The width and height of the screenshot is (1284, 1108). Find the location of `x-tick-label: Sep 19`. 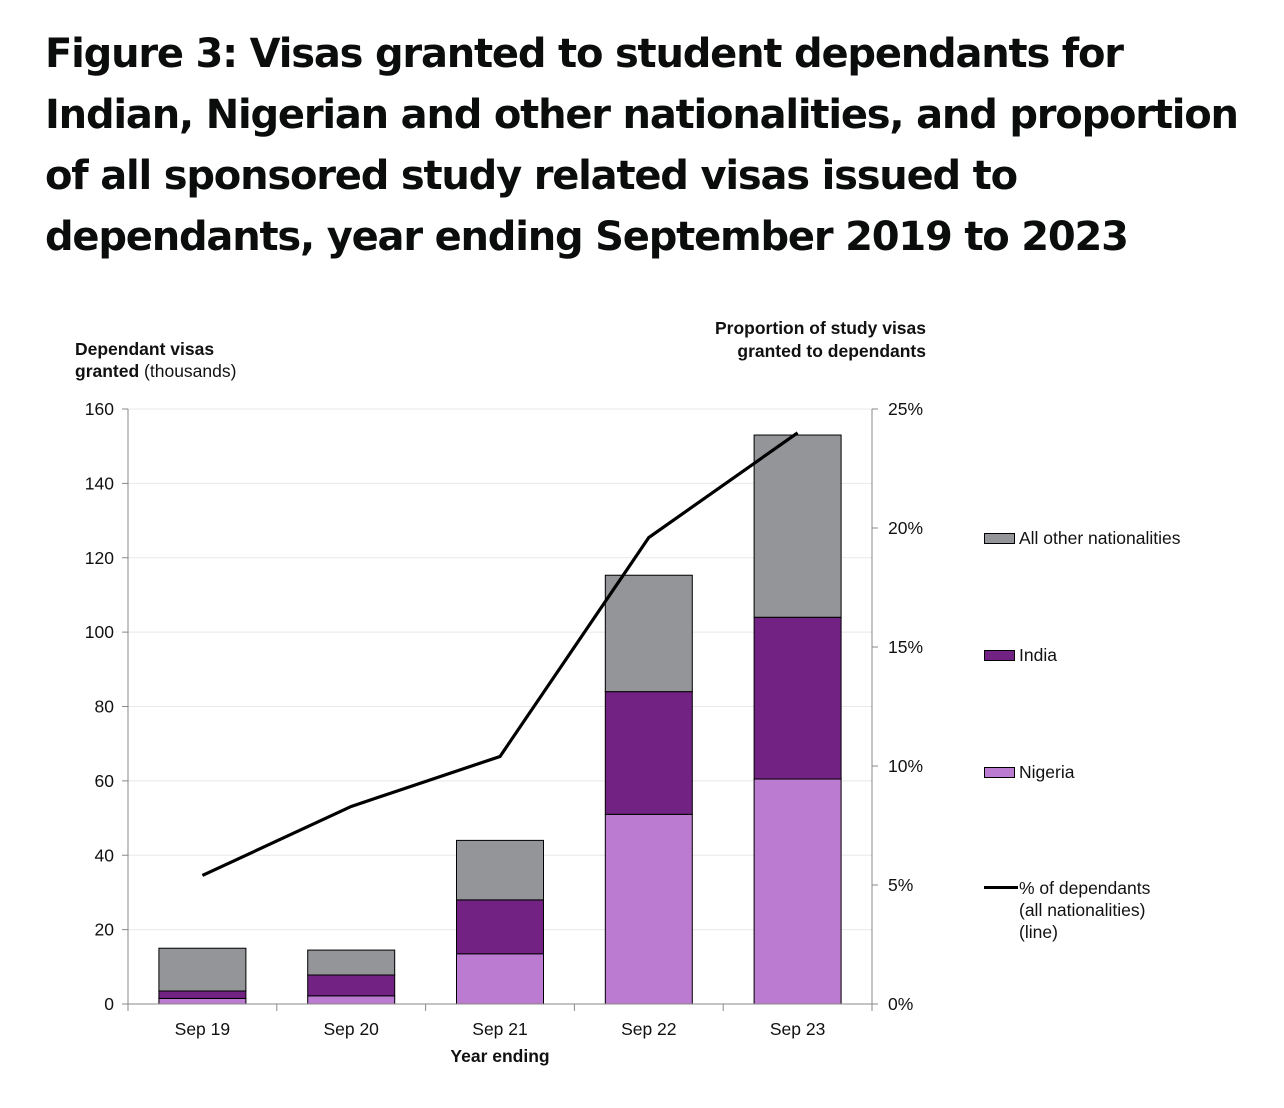

x-tick-label: Sep 19 is located at coordinates (202, 1029).